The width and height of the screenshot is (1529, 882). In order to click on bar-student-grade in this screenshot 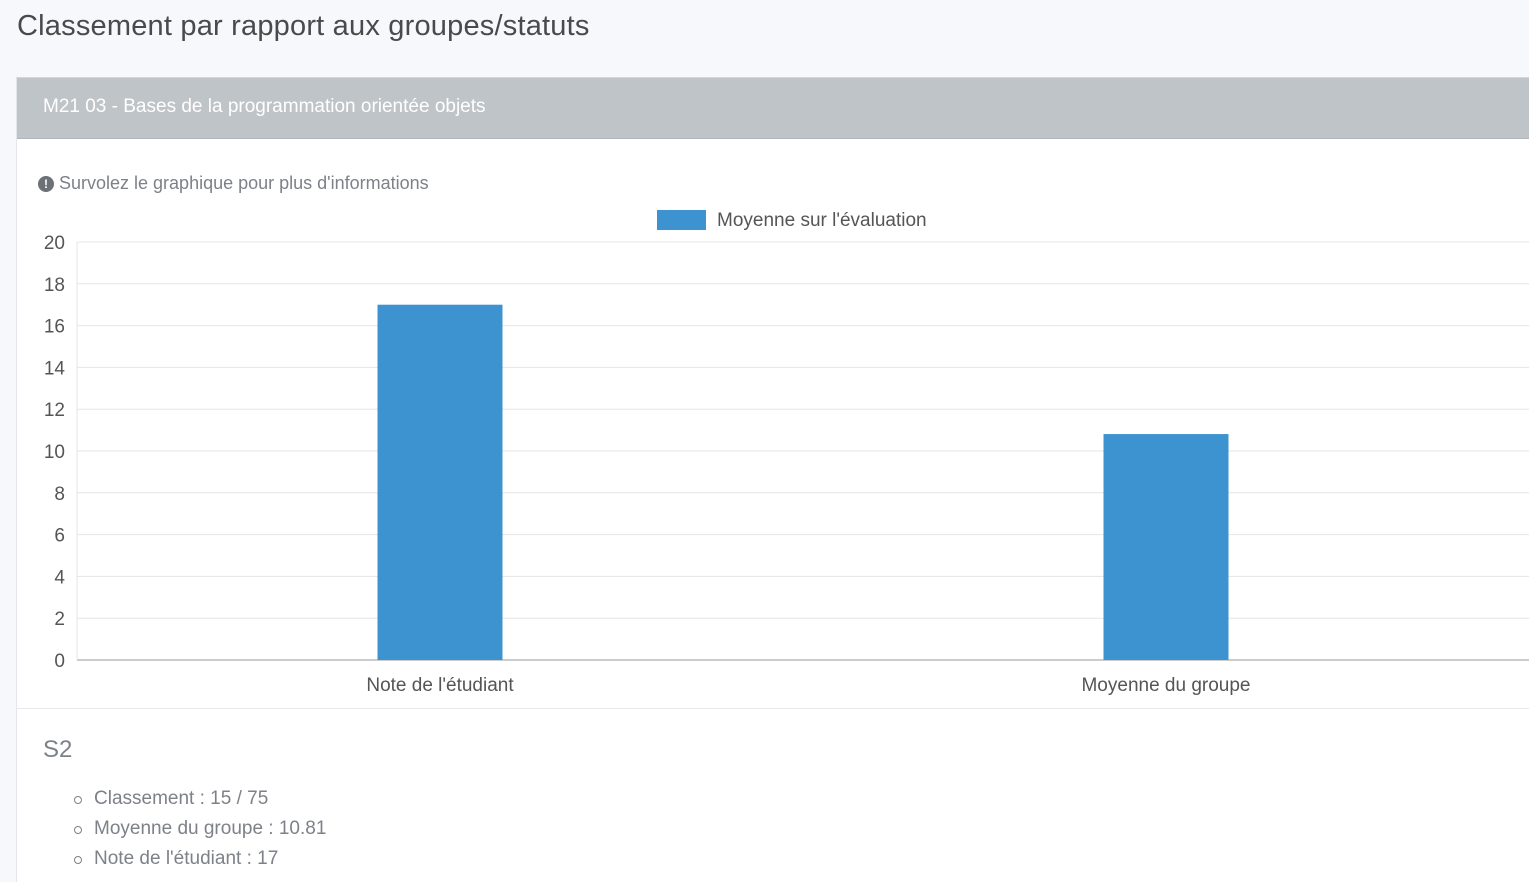, I will do `click(440, 482)`.